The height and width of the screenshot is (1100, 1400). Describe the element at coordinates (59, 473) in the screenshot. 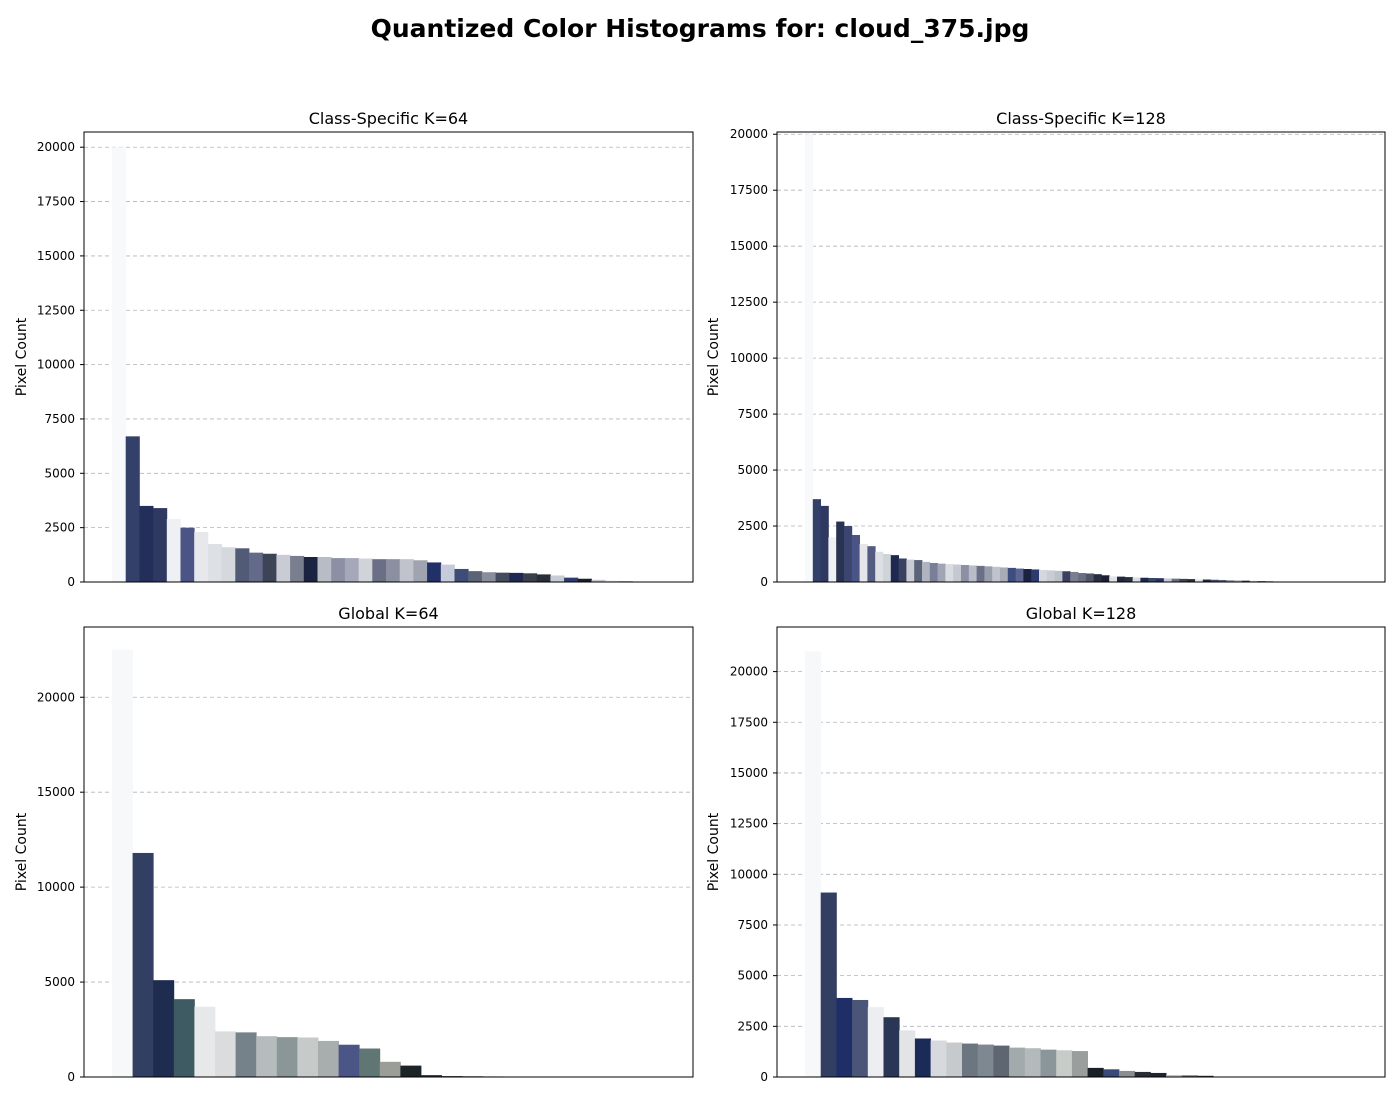

I see `y-tick-label: 5000` at that location.